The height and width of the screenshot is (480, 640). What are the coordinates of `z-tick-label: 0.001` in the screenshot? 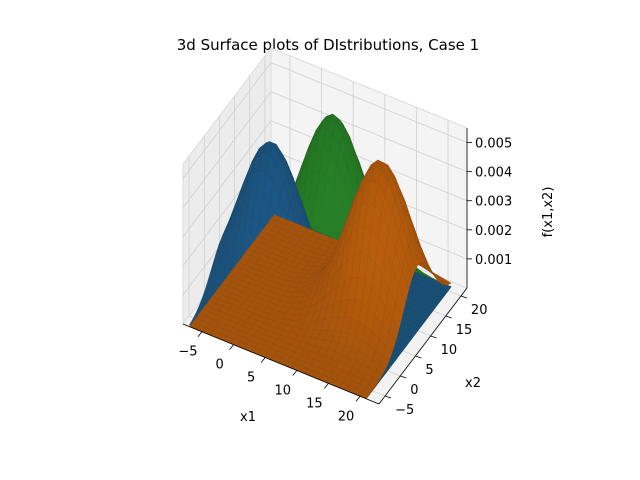 It's located at (493, 260).